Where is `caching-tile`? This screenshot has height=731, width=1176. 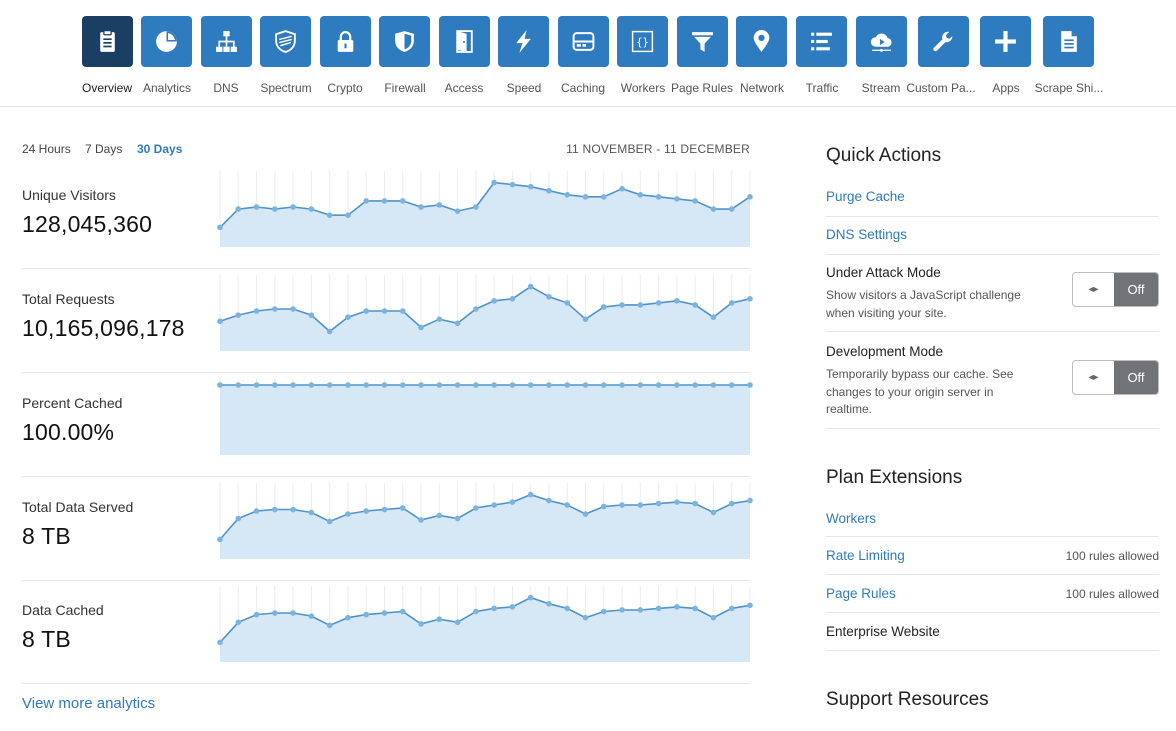
caching-tile is located at coordinates (583, 41).